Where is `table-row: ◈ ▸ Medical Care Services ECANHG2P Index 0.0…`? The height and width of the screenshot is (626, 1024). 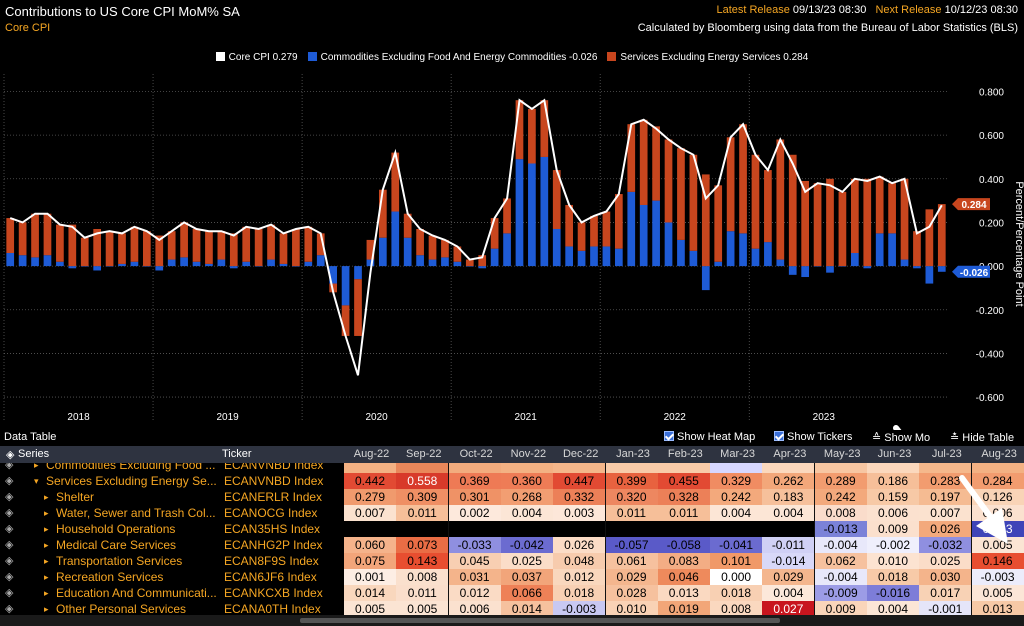 table-row: ◈ ▸ Medical Care Services ECANHG2P Index 0.0… is located at coordinates (512, 545).